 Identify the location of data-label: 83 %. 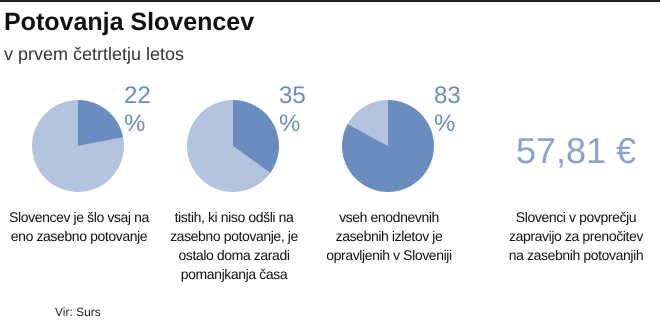
(448, 110).